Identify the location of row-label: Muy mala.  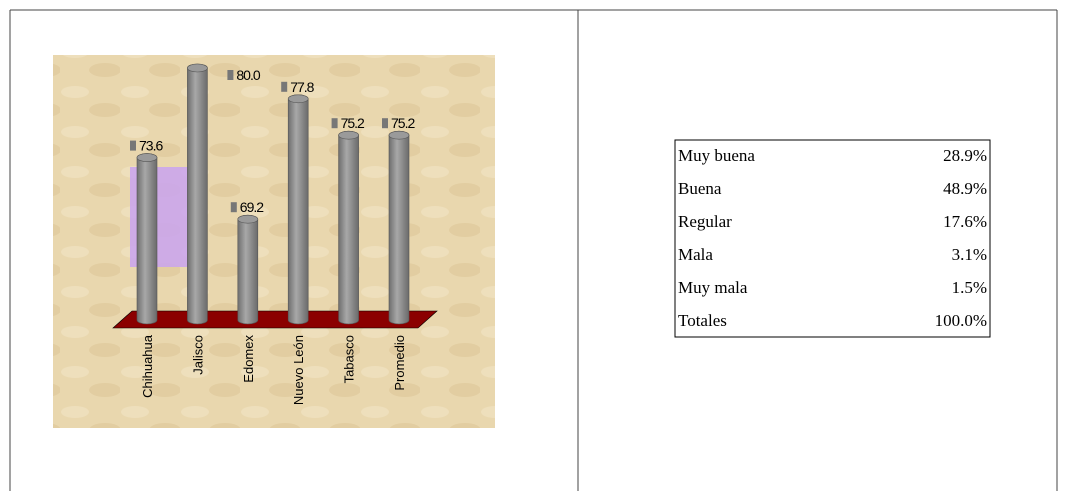
(713, 287).